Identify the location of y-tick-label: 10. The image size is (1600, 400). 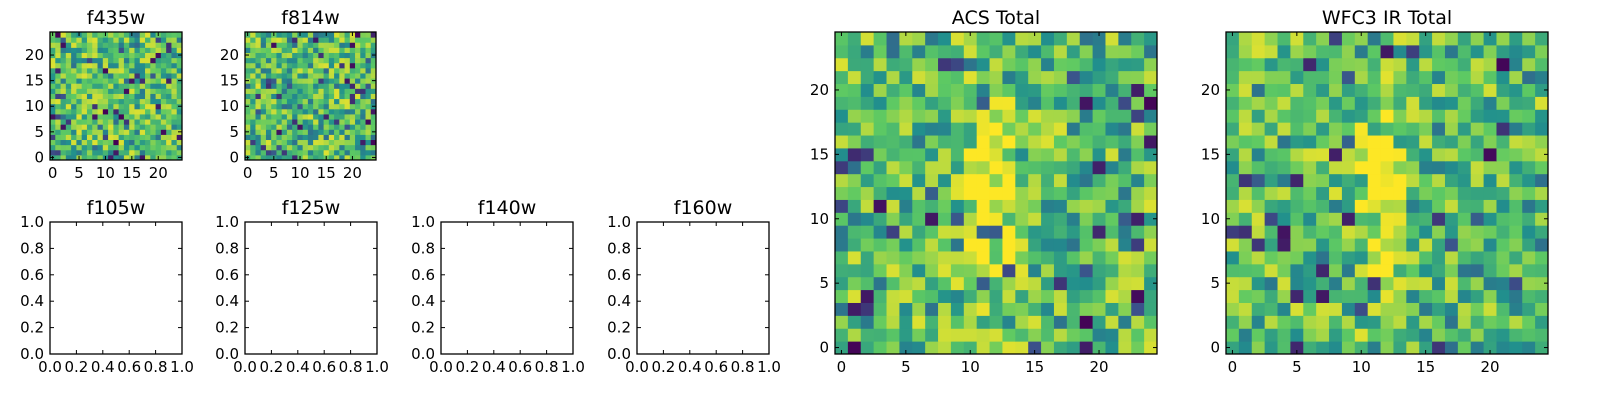
(229, 106).